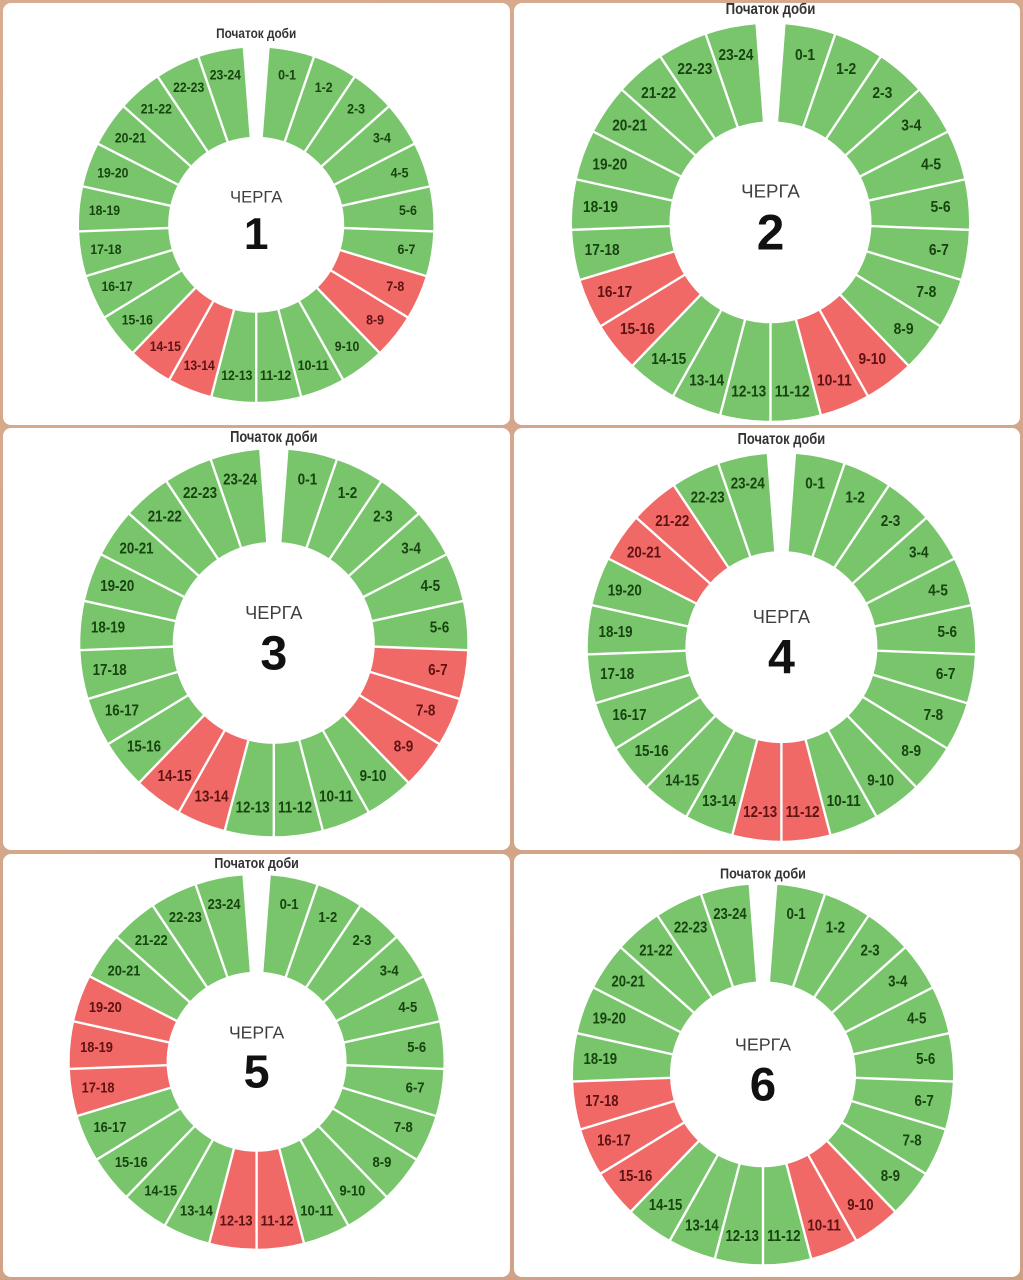 Image resolution: width=1023 pixels, height=1280 pixels. Describe the element at coordinates (780, 658) in the screenshot. I see `svg-text: 4` at that location.